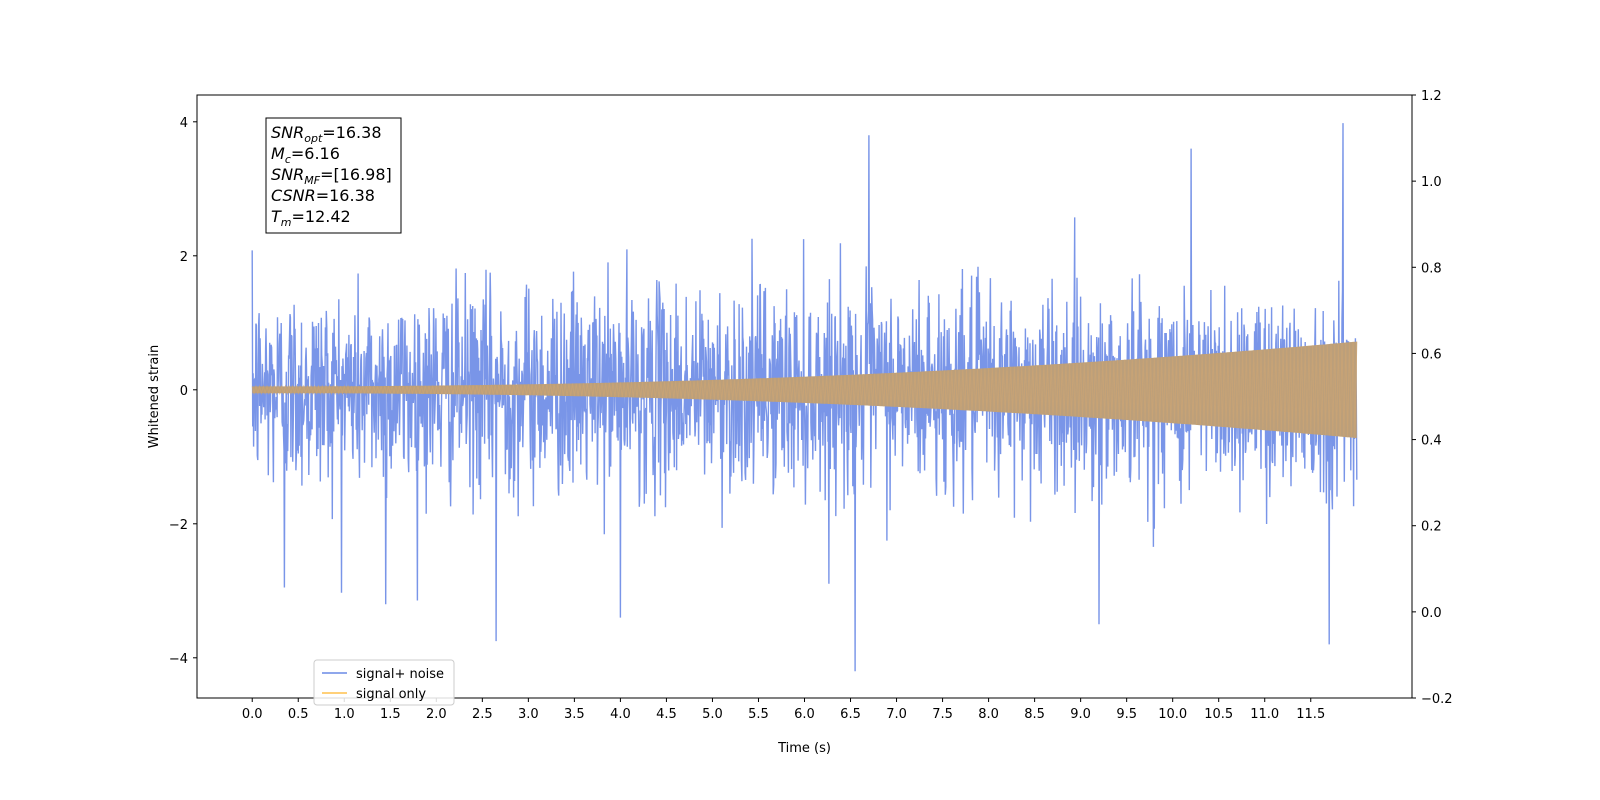 This screenshot has width=1600, height=800. I want to click on y-tick-label: 0, so click(184, 391).